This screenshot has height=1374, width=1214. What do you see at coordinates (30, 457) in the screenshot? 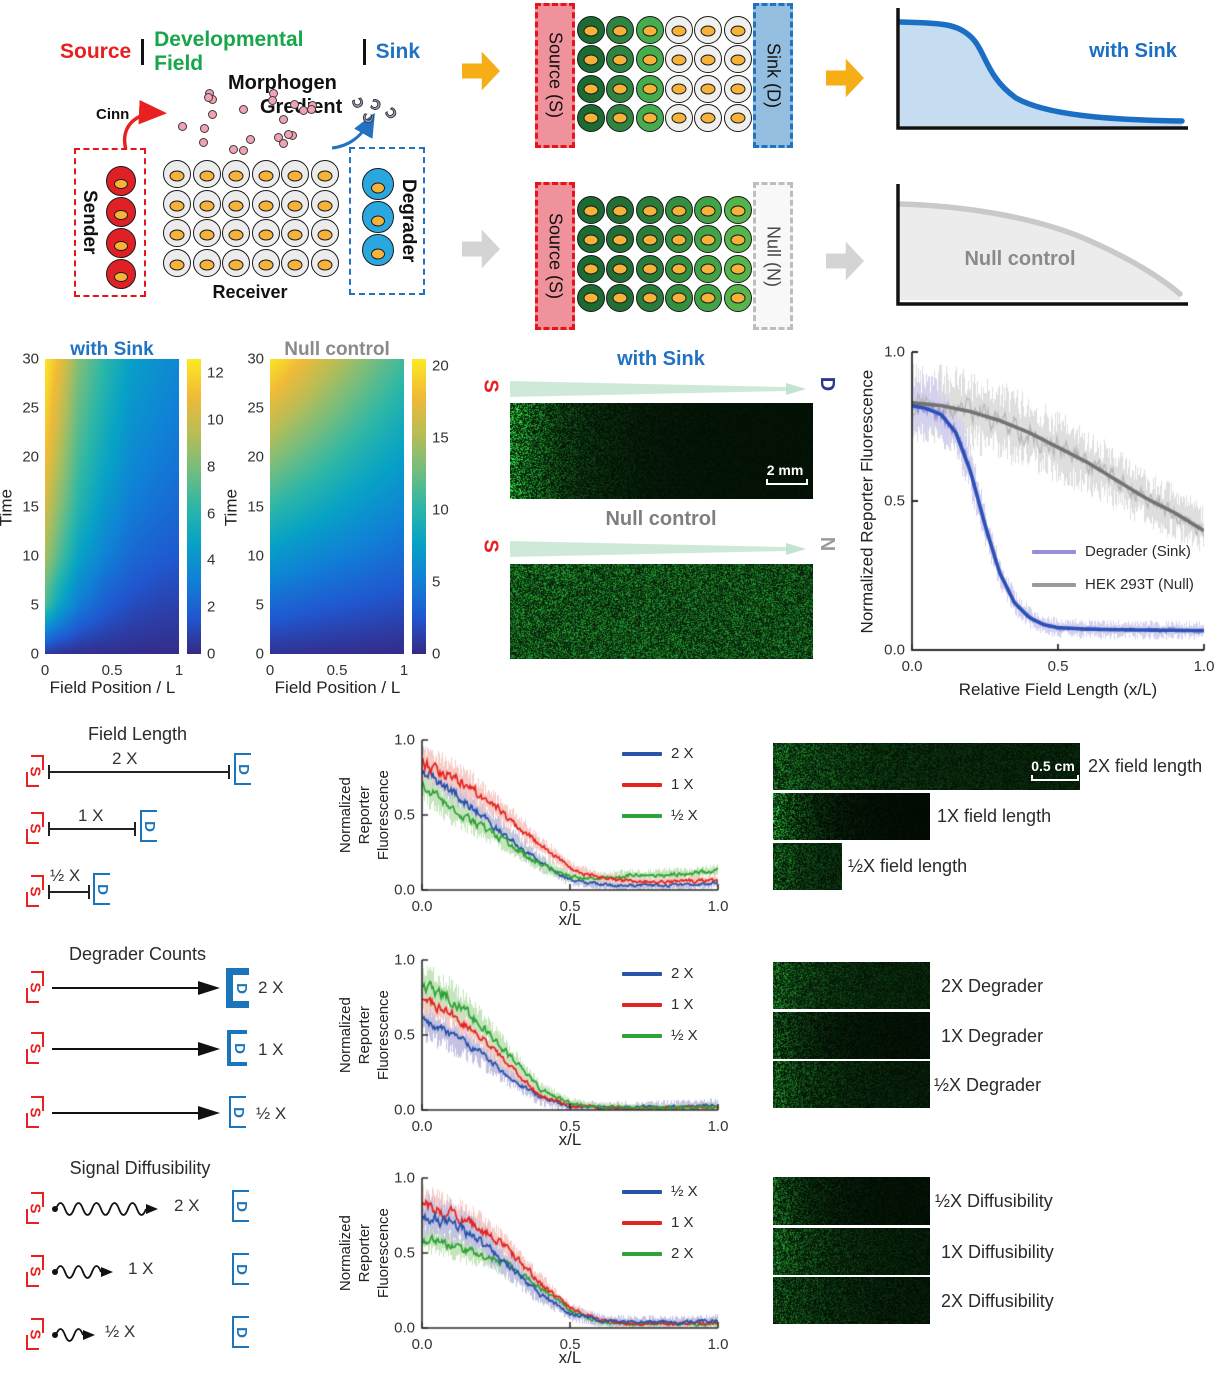
I see `heatmap-ytick: 20` at bounding box center [30, 457].